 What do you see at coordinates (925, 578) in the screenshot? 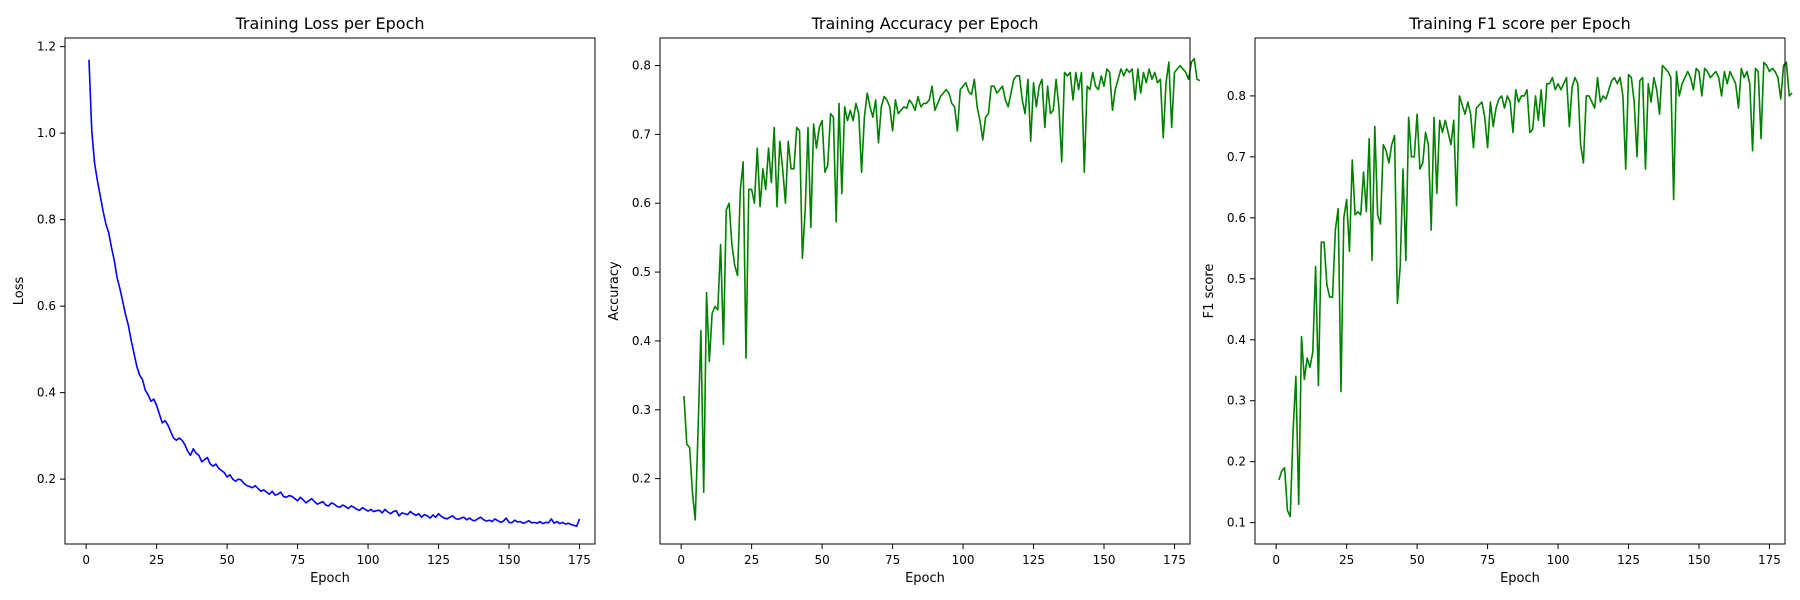
I see `x-axis-label: Epoch` at bounding box center [925, 578].